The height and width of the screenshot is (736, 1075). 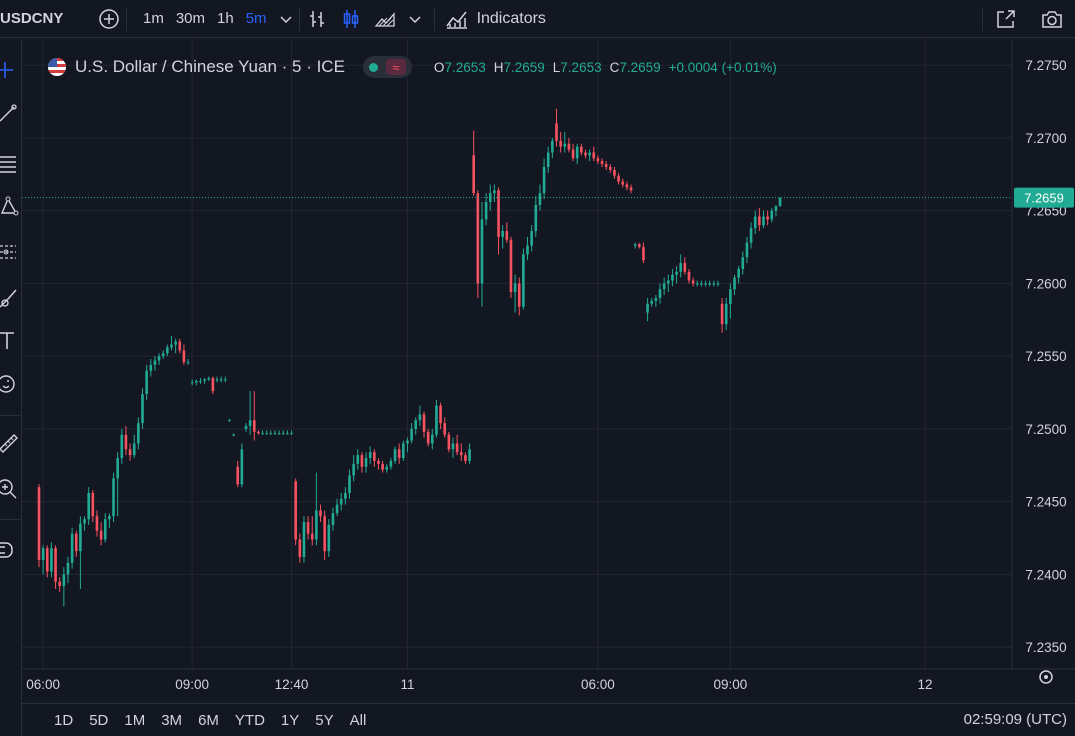 What do you see at coordinates (11, 164) in the screenshot?
I see `fib-retracement-icon` at bounding box center [11, 164].